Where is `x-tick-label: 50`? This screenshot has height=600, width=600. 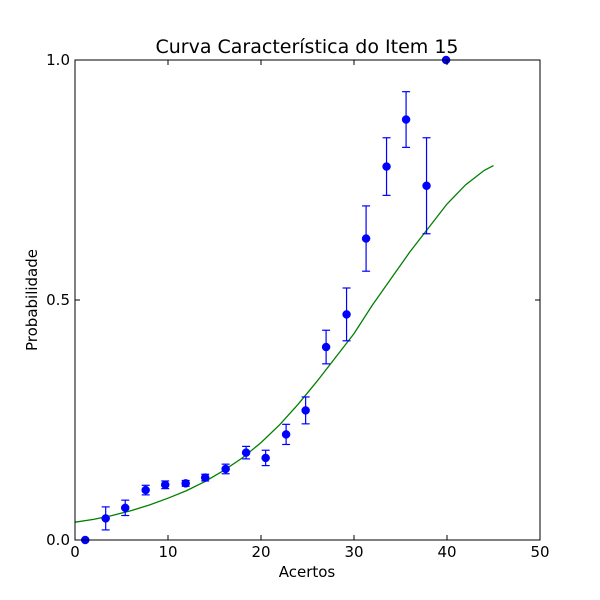
x-tick-label: 50 is located at coordinates (539, 552).